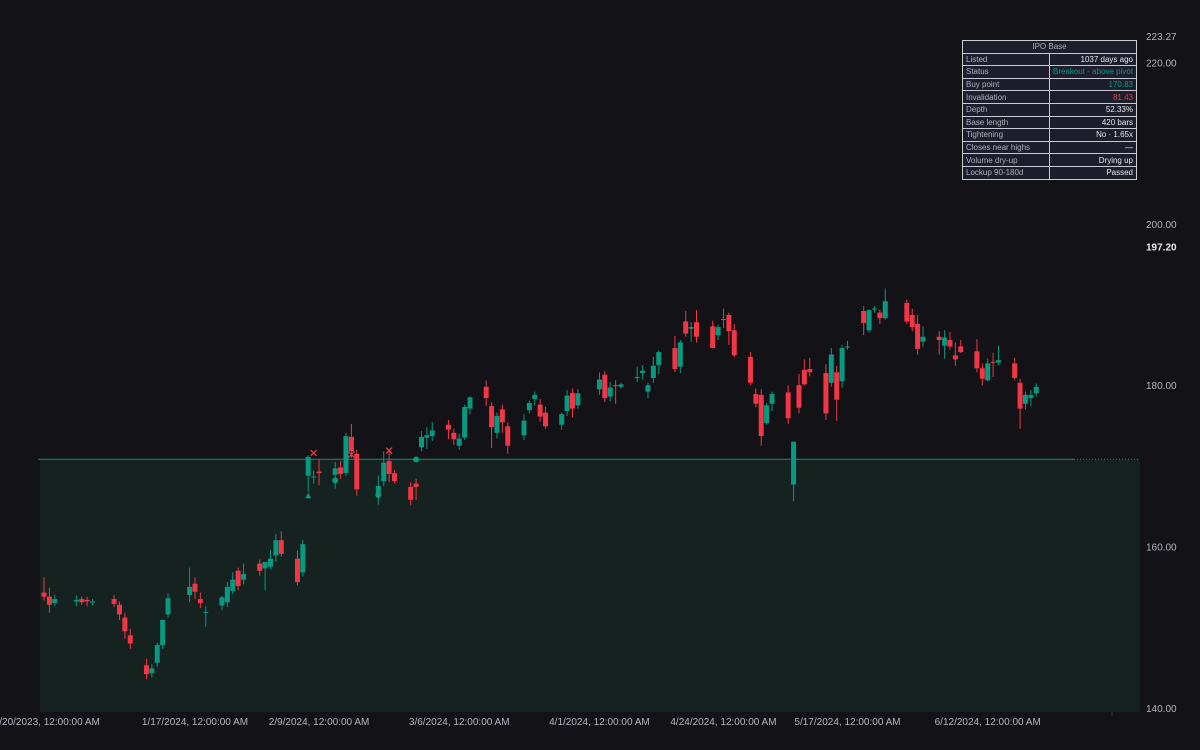 The height and width of the screenshot is (750, 1200). What do you see at coordinates (847, 722) in the screenshot?
I see `x-tick-label: 5/17/2024, 12:00:00 AM` at bounding box center [847, 722].